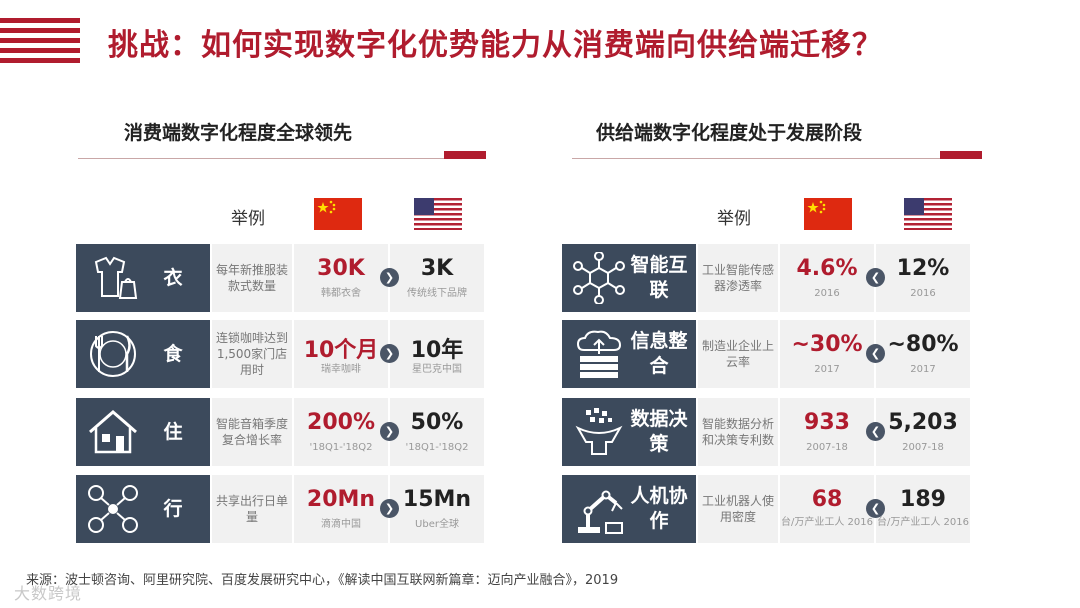 The width and height of the screenshot is (1080, 608). I want to click on usa-value: 12%, so click(923, 268).